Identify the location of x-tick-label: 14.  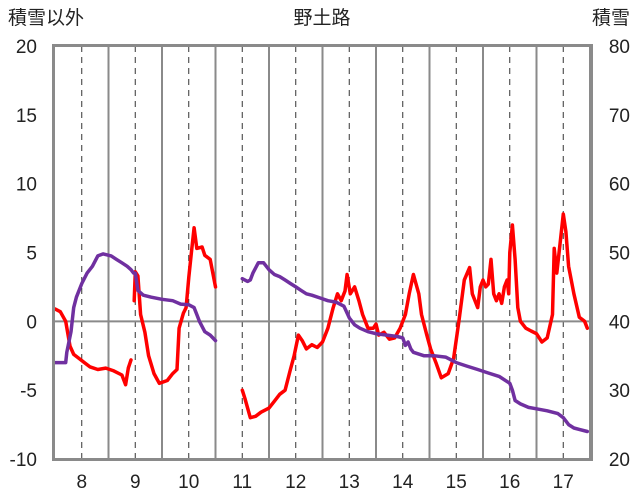
(403, 482).